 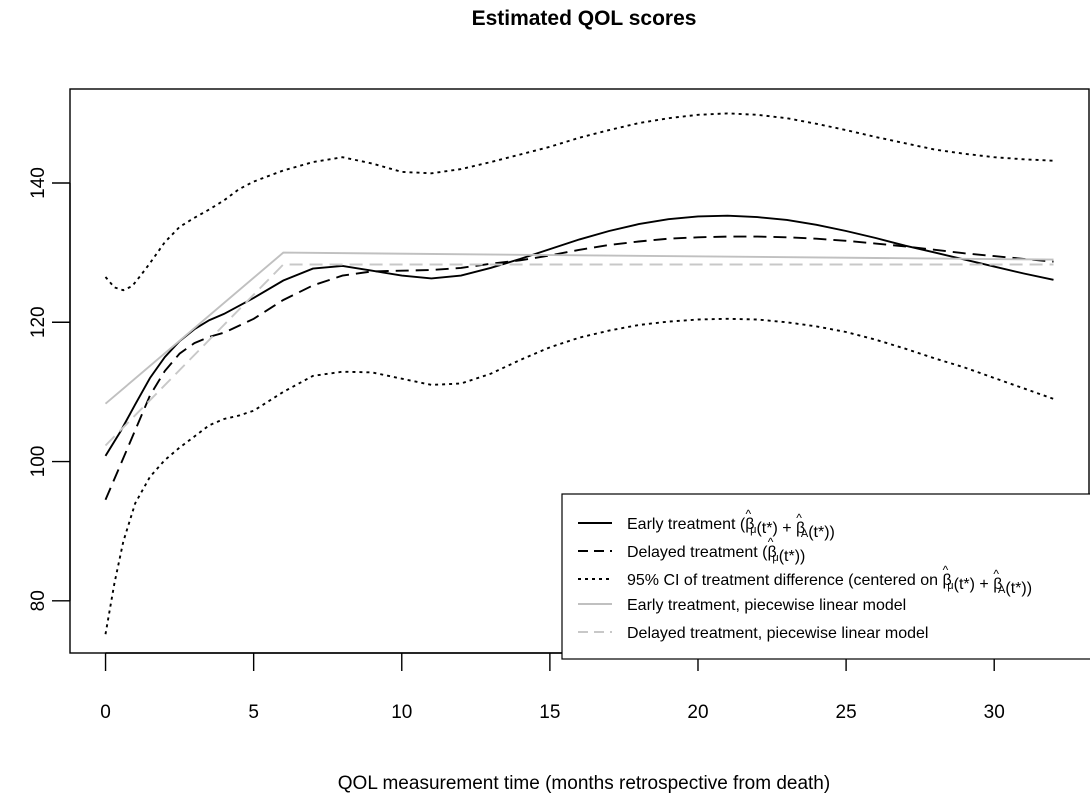 What do you see at coordinates (584, 18) in the screenshot?
I see `chart-title: Estimated QOL scores` at bounding box center [584, 18].